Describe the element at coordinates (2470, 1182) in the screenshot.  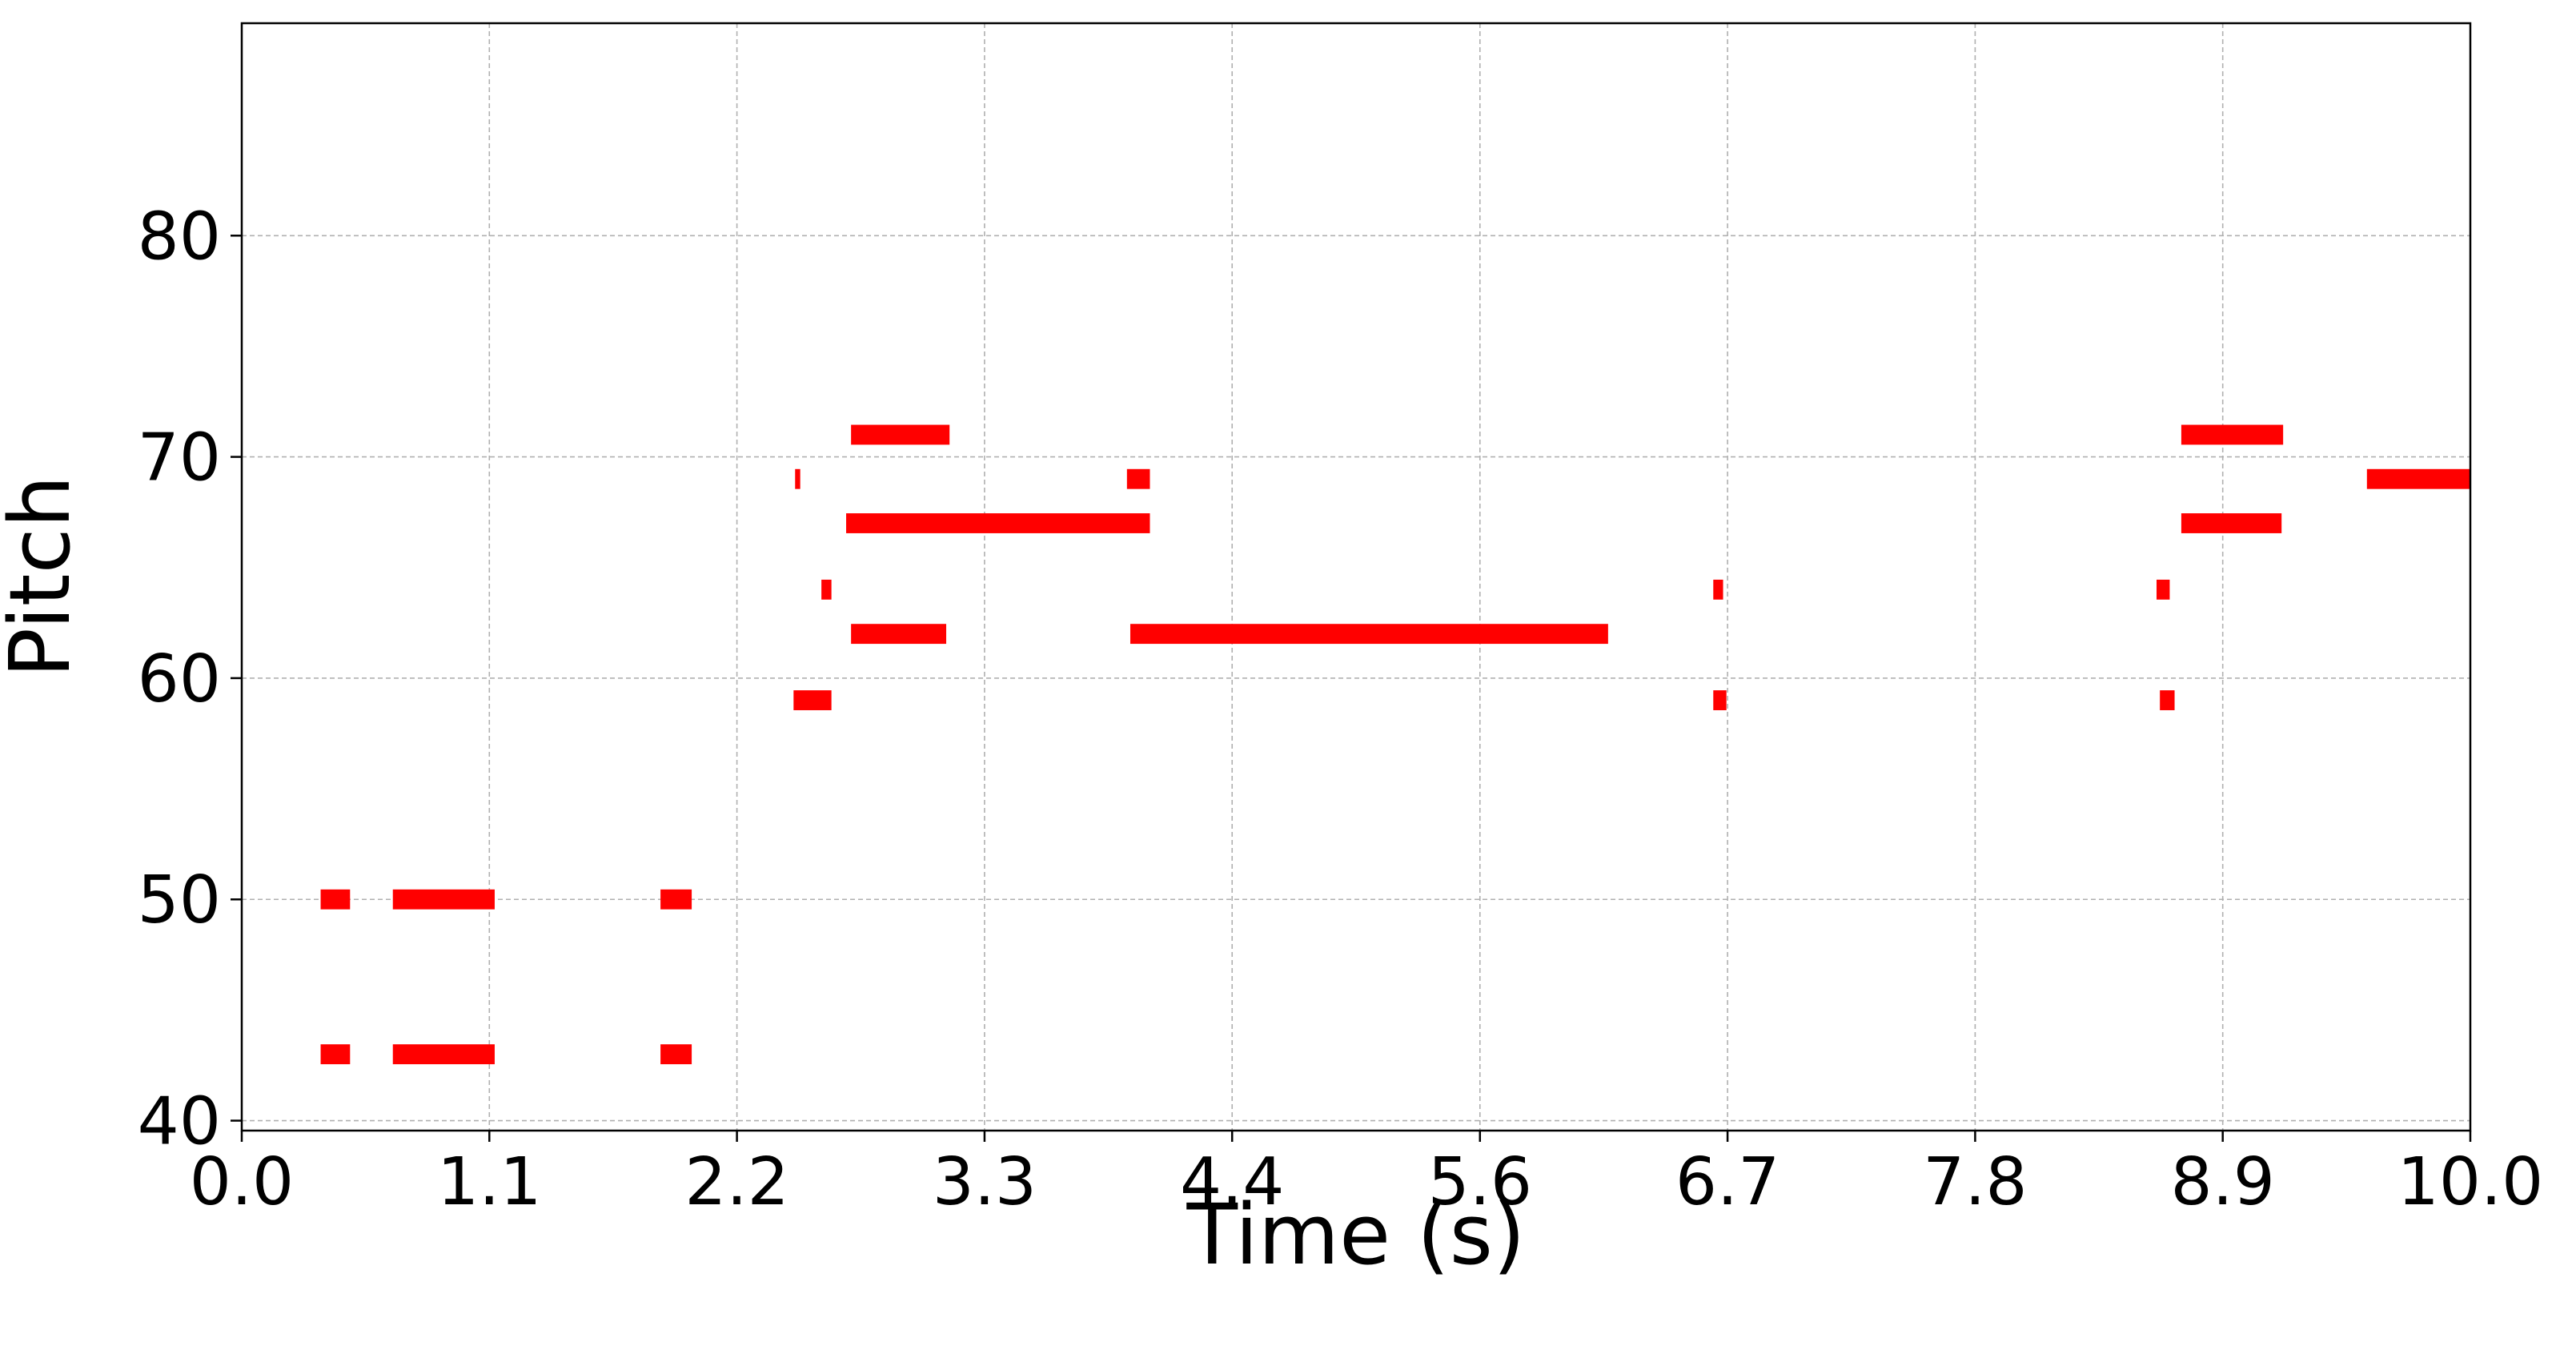
I see `x-tick-label: 10.0` at that location.